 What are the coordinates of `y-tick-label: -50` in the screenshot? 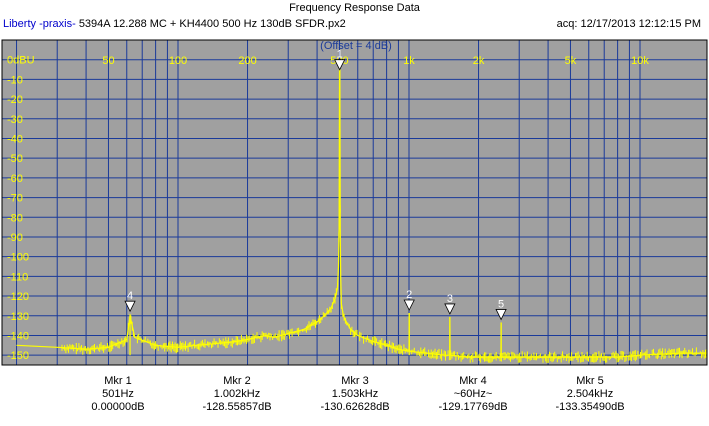 It's located at (15, 159).